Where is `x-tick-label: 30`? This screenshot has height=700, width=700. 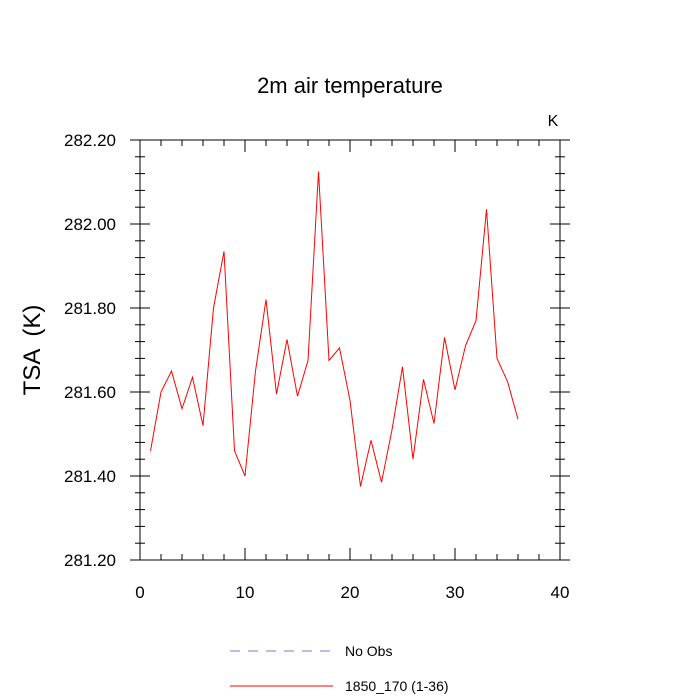 x-tick-label: 30 is located at coordinates (455, 592).